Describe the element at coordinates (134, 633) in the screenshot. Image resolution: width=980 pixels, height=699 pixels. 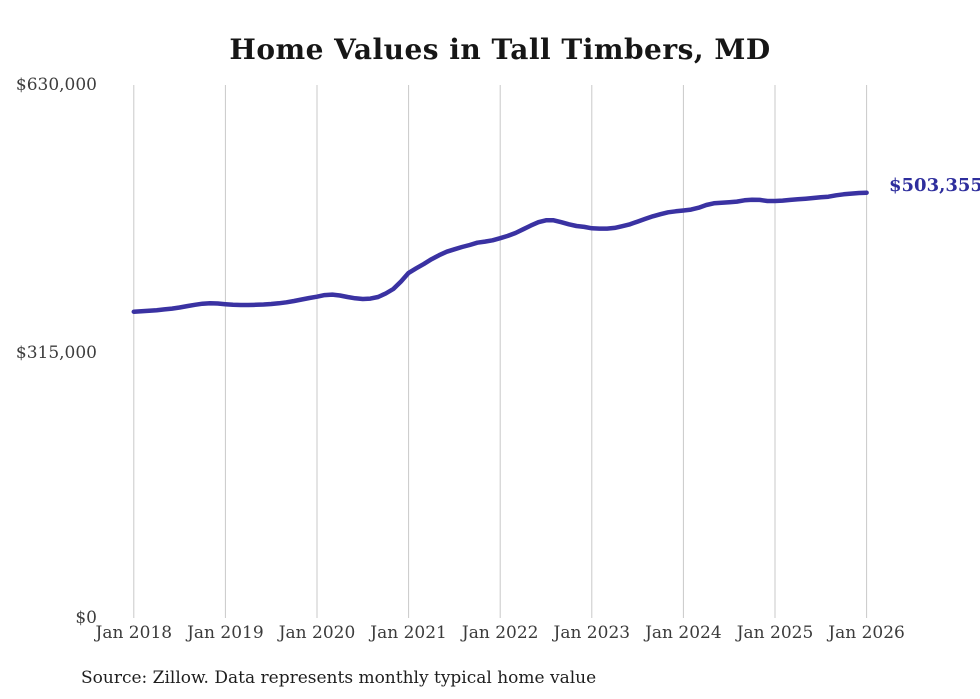
I see `x-axis-tick-label: Jan 2018` at that location.